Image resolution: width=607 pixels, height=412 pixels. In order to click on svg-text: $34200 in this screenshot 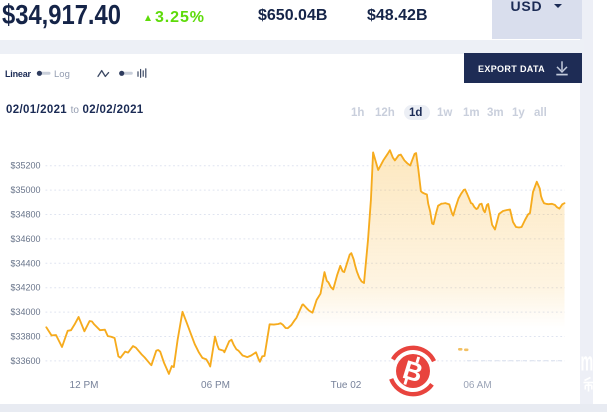, I will do `click(25, 288)`.